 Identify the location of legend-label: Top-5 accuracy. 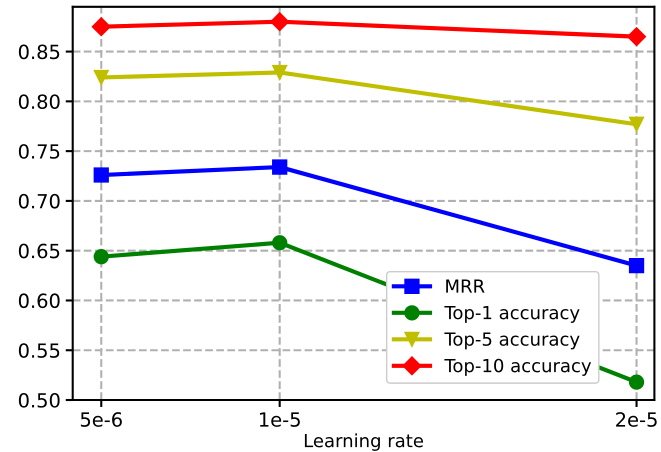
(512, 341).